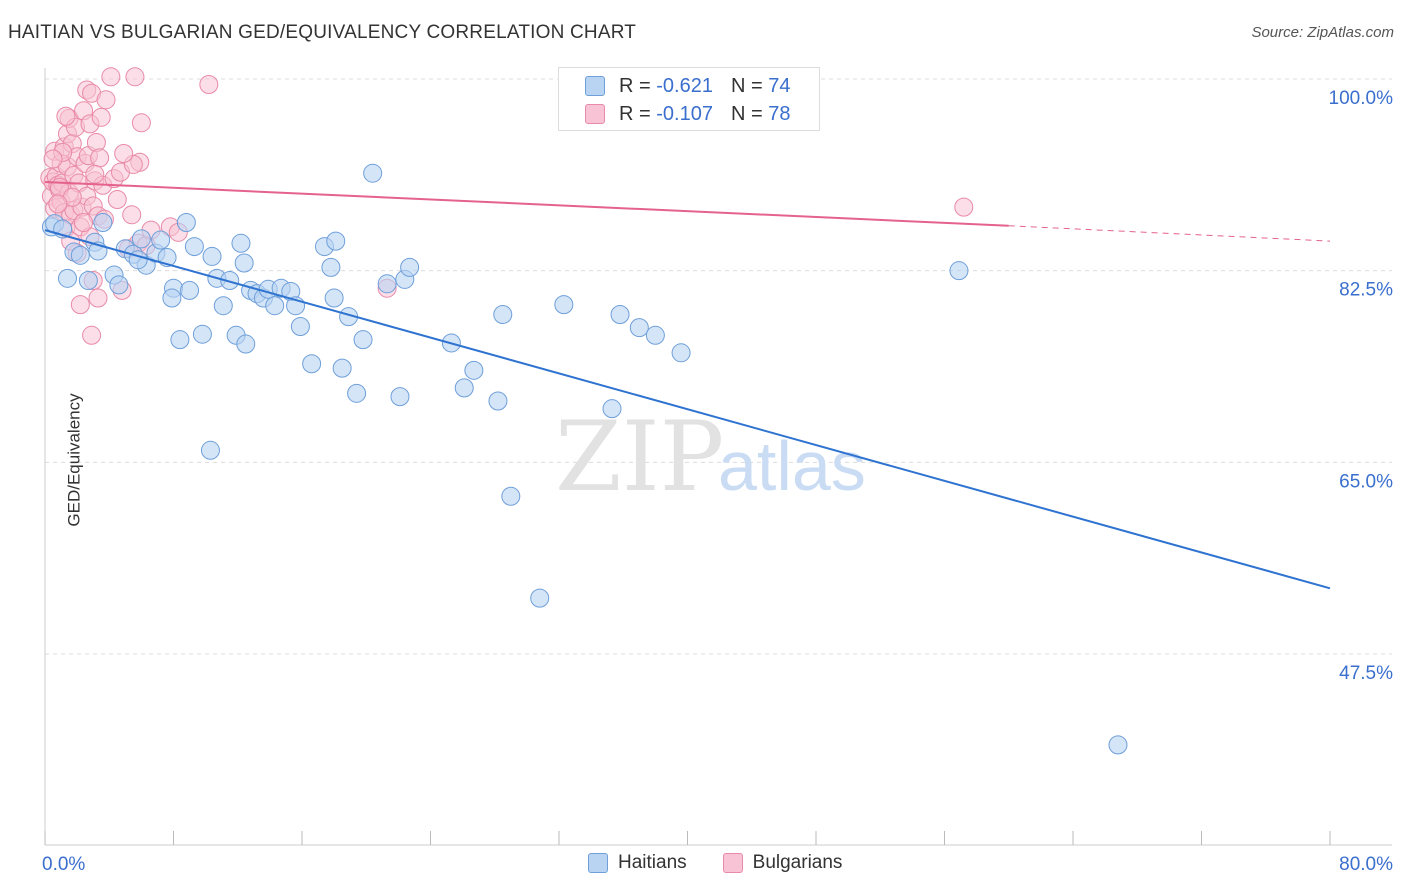  I want to click on bulgarians-r-value: -0.107, so click(684, 113).